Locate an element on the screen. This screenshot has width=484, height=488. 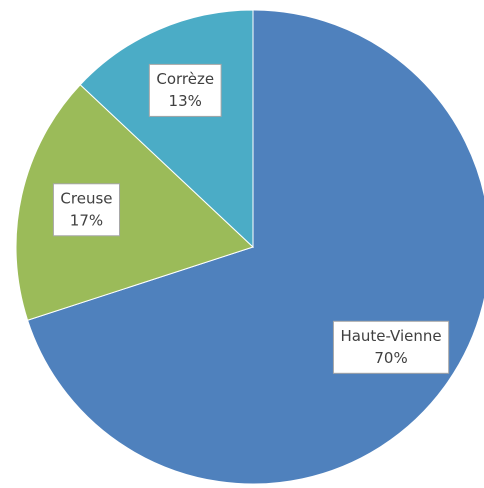
label-category: Corrèze is located at coordinates (185, 79).